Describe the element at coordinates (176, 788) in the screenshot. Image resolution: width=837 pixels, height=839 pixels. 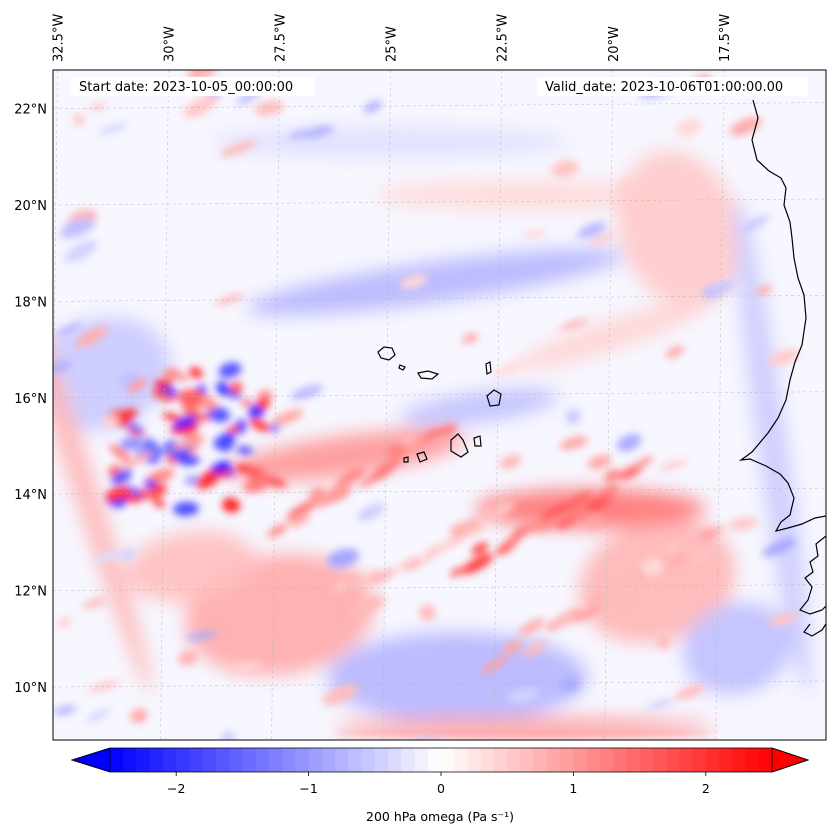
I see `colorbar-tick-label: −2` at that location.